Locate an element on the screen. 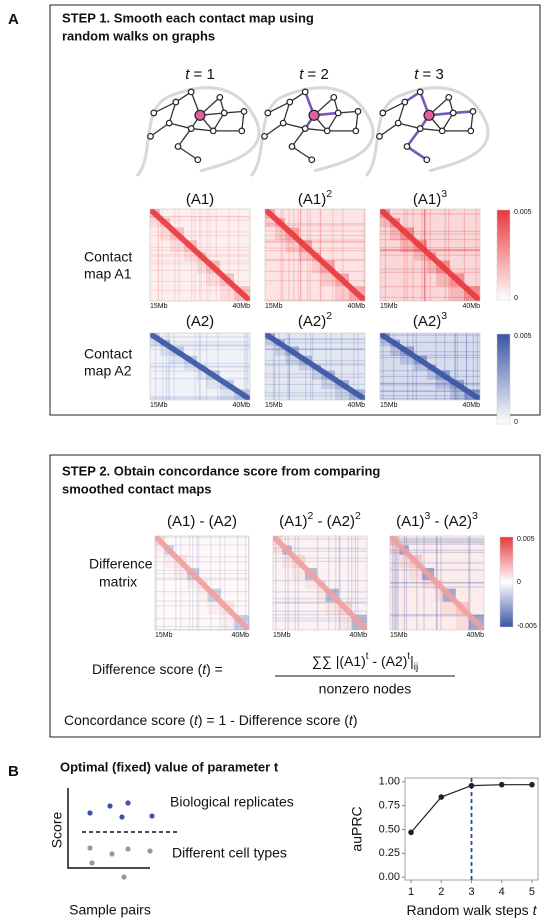 This screenshot has width=543, height=920. text-run: - (A2) is located at coordinates (334, 521).